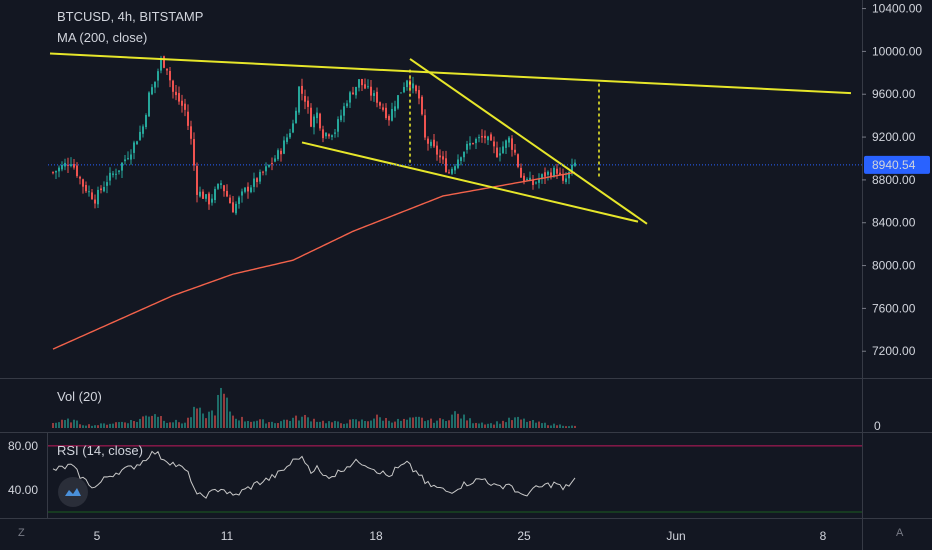 This screenshot has height=550, width=932. Describe the element at coordinates (21, 533) in the screenshot. I see `left-corner-button: Z` at that location.